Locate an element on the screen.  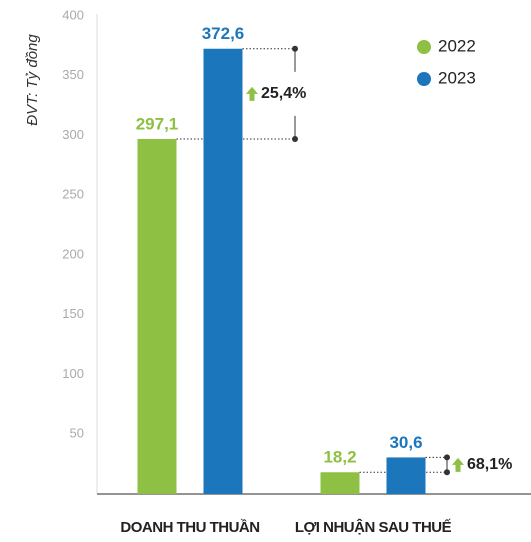
x-tick-label: DOANH THU THUẦN is located at coordinates (189, 527).